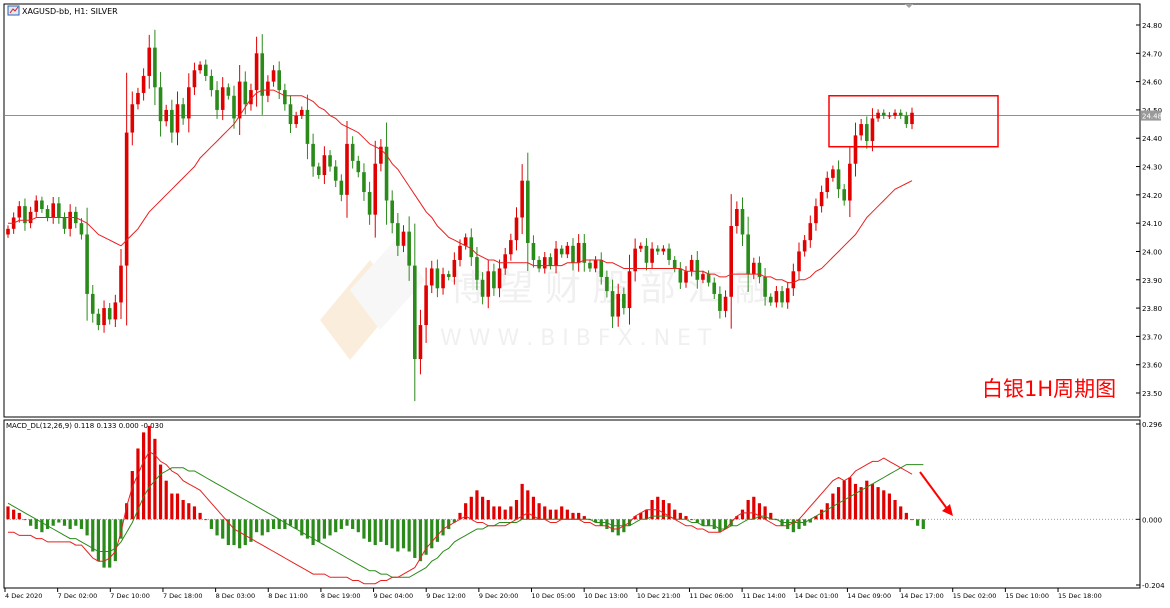 The width and height of the screenshot is (1170, 608). I want to click on time-tick-label: 9 Dec 12:00, so click(446, 596).